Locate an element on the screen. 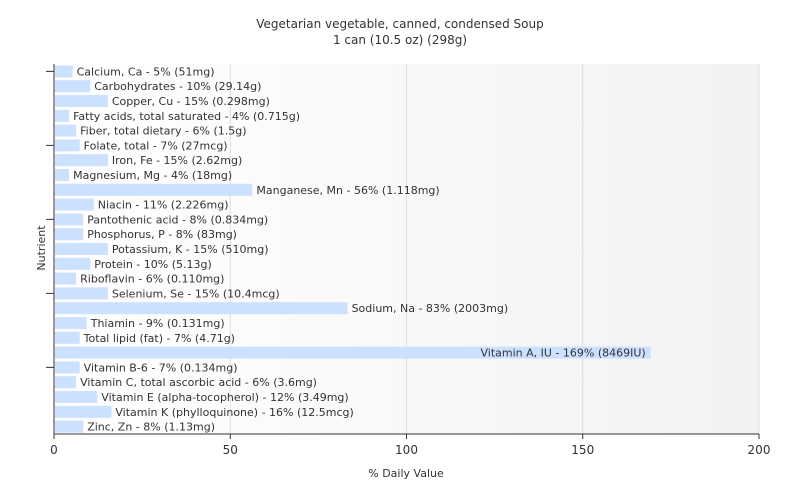 The height and width of the screenshot is (504, 800). chart-subtitle: 1 can (10.5 oz) (298g) is located at coordinates (400, 40).